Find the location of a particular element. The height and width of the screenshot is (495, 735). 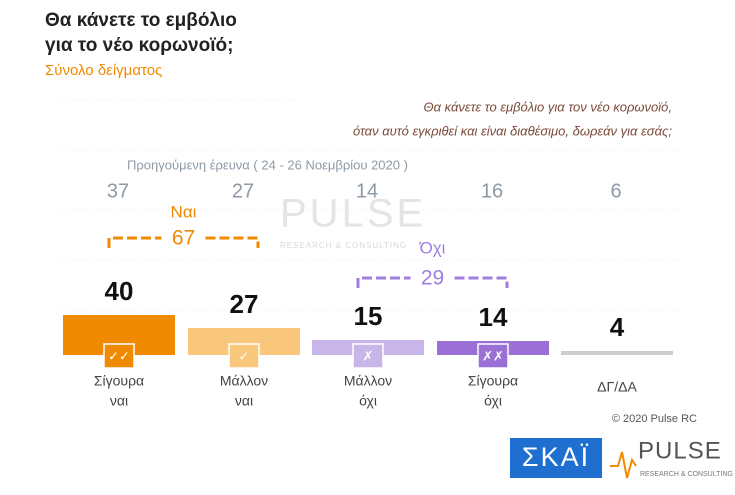

previous-value: 16 is located at coordinates (492, 191).